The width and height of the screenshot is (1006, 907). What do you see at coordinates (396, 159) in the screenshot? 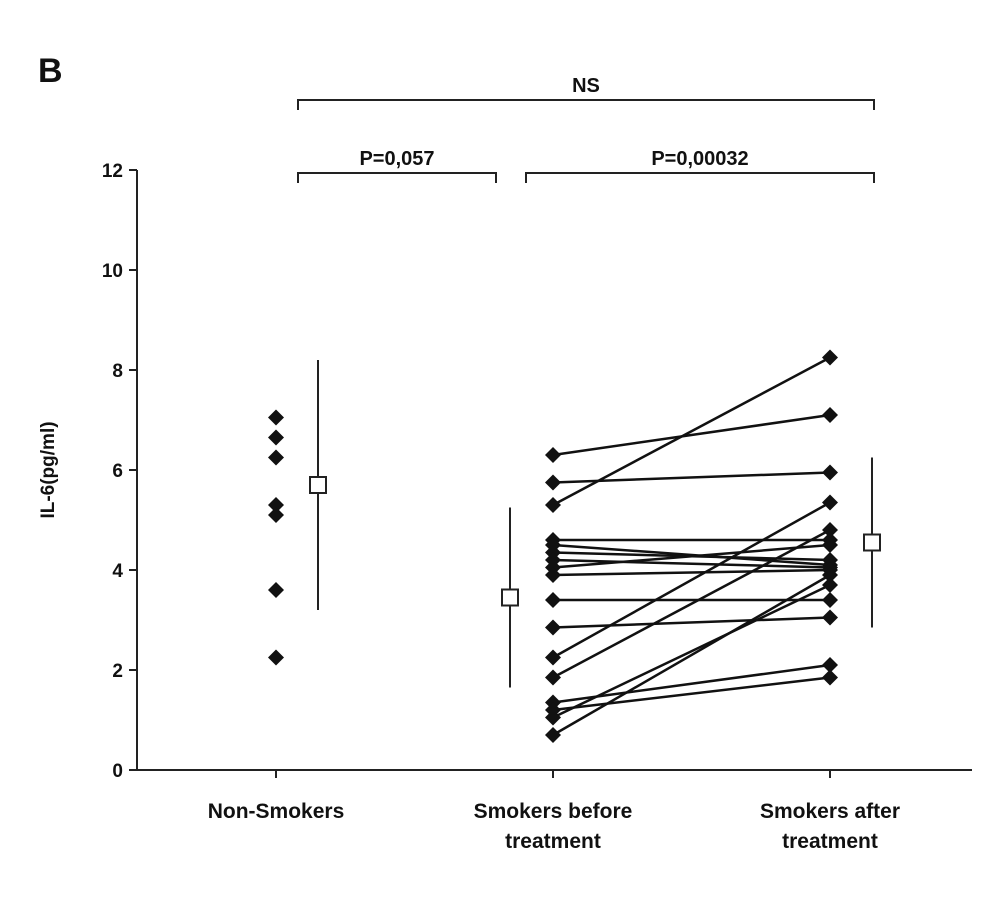
I see `significance-label: P=0,057` at bounding box center [396, 159].